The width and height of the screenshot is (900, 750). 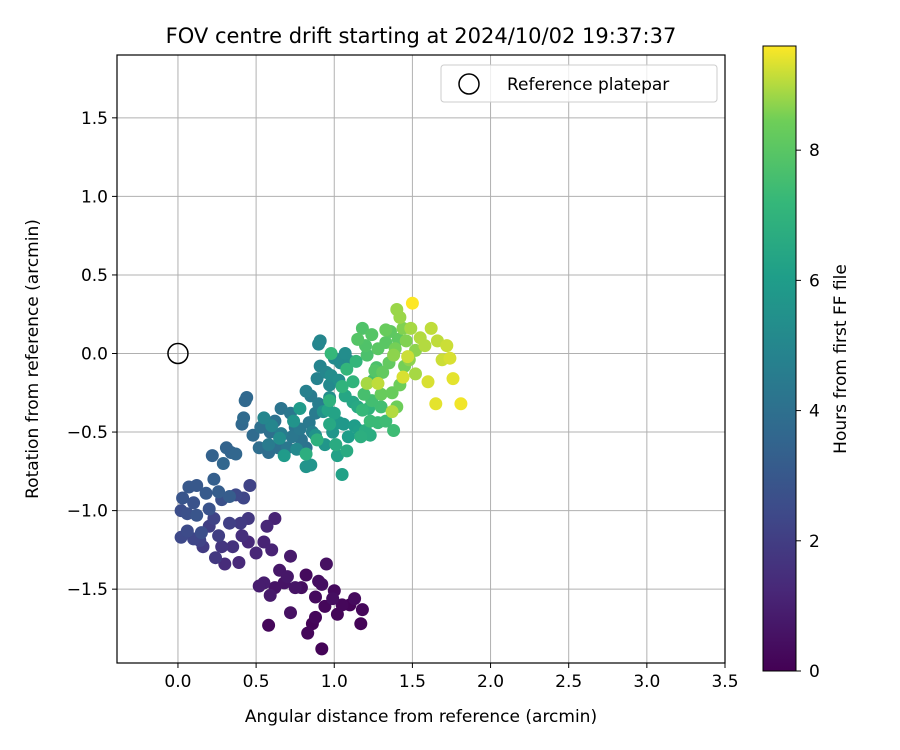 What do you see at coordinates (33, 359) in the screenshot?
I see `y-axis-label: Rotation from reference (arcmin)` at bounding box center [33, 359].